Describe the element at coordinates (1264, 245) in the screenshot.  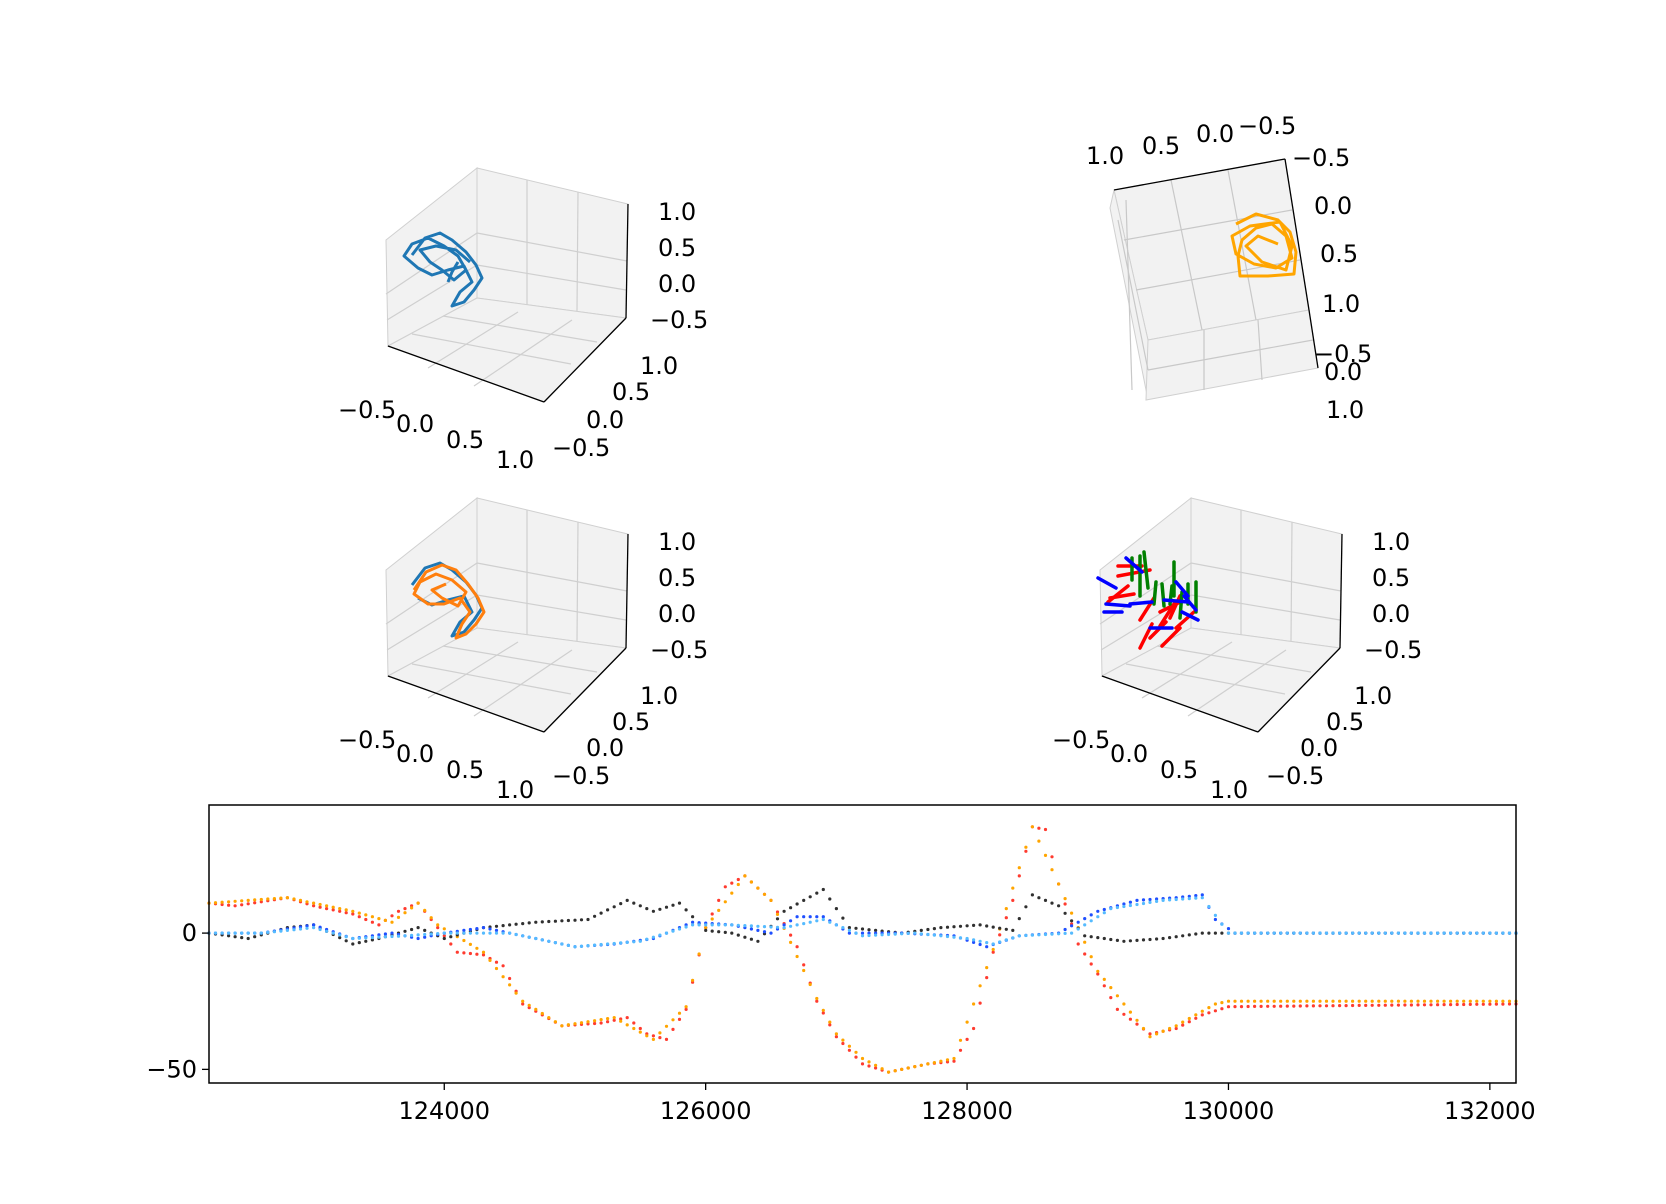
I see `trajectory-line` at that location.